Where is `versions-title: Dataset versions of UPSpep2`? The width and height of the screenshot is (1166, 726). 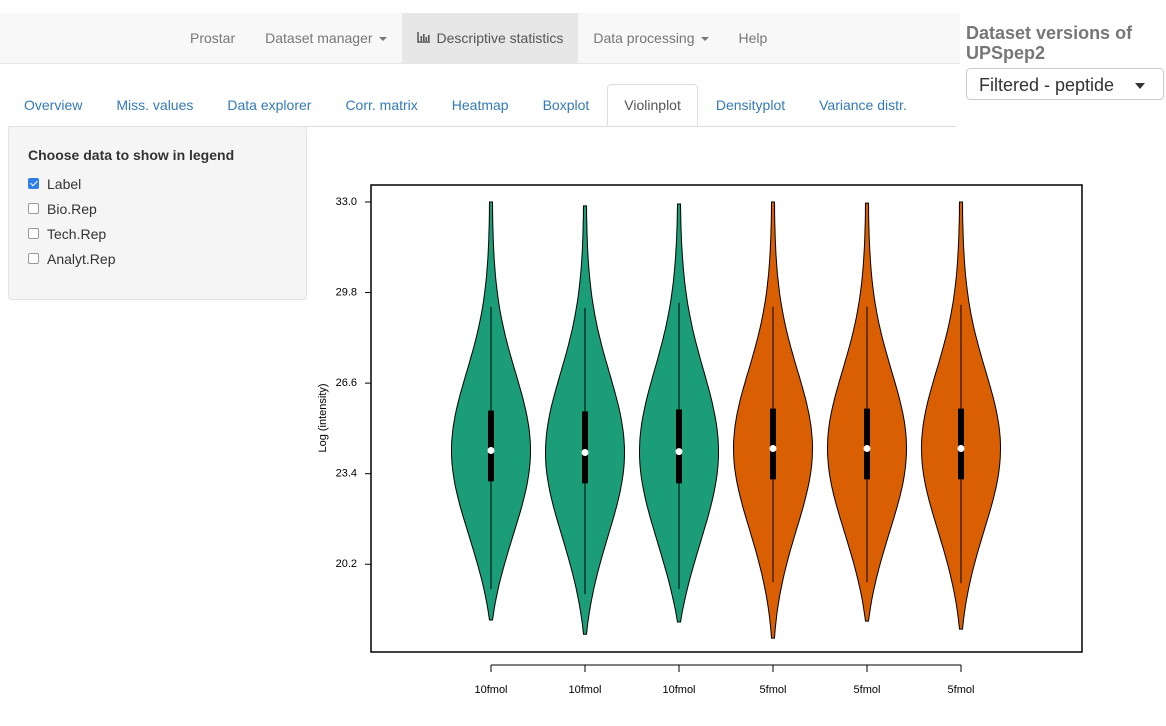
versions-title: Dataset versions of UPSpep2 is located at coordinates (1049, 43).